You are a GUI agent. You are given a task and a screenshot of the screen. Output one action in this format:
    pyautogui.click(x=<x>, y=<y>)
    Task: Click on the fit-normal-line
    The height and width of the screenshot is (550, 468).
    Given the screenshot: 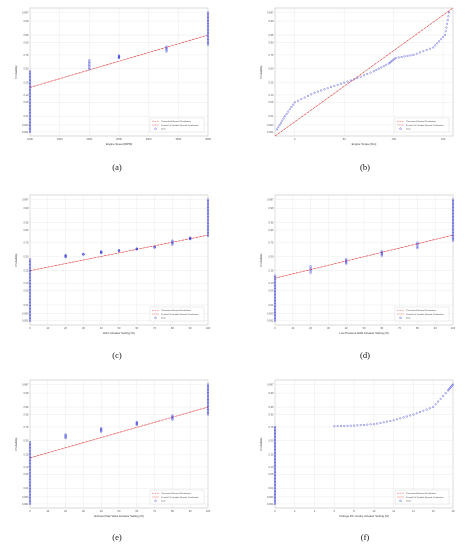 What is the action you would take?
    pyautogui.click(x=364, y=72)
    